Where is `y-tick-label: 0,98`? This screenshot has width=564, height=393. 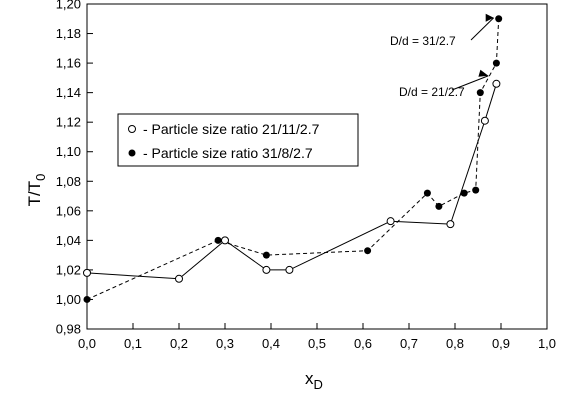
y-tick-label: 0,98 is located at coordinates (68, 329).